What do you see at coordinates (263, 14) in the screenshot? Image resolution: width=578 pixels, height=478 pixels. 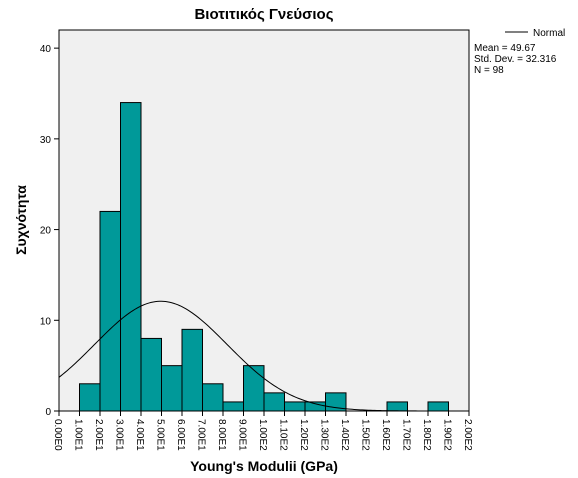 I see `chart-title: Βιοτιτικός Γνεύσιος` at bounding box center [263, 14].